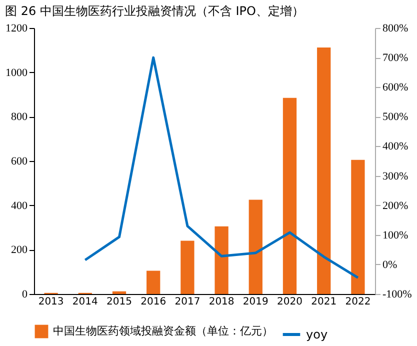 This screenshot has width=417, height=346. What do you see at coordinates (395, 88) in the screenshot?
I see `y2-tick-label: 600%` at bounding box center [395, 88].